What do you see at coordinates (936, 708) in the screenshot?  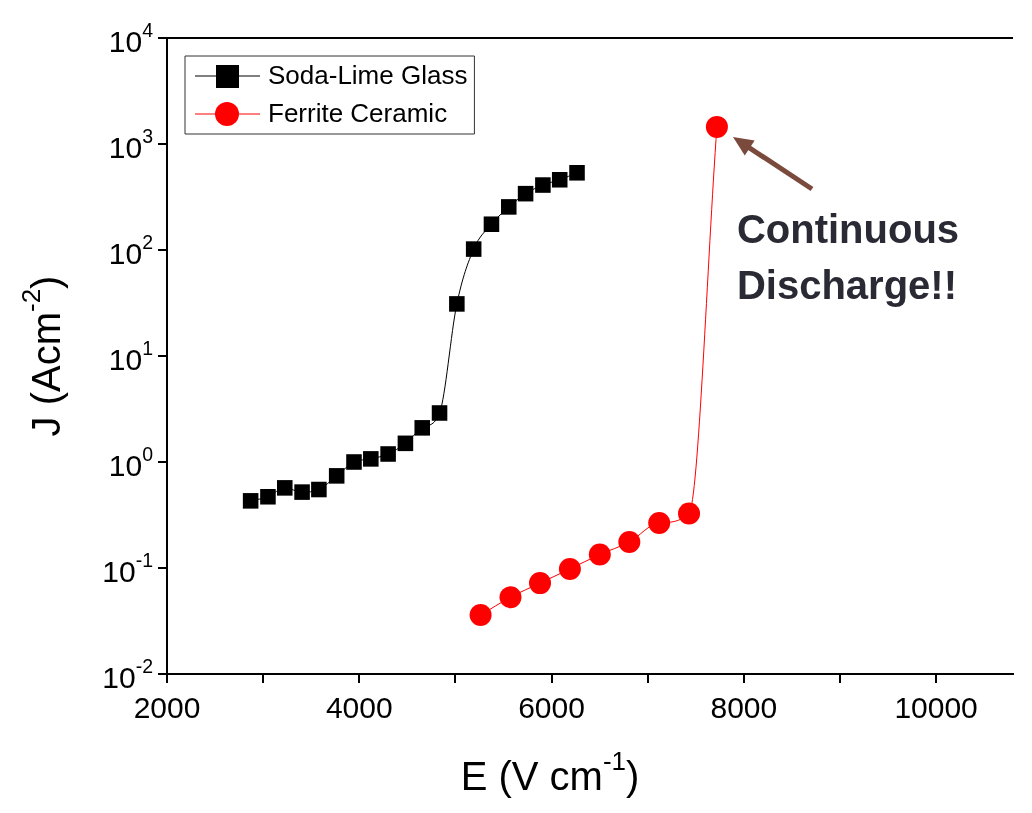 I see `x-tick-label: 10000` at bounding box center [936, 708].